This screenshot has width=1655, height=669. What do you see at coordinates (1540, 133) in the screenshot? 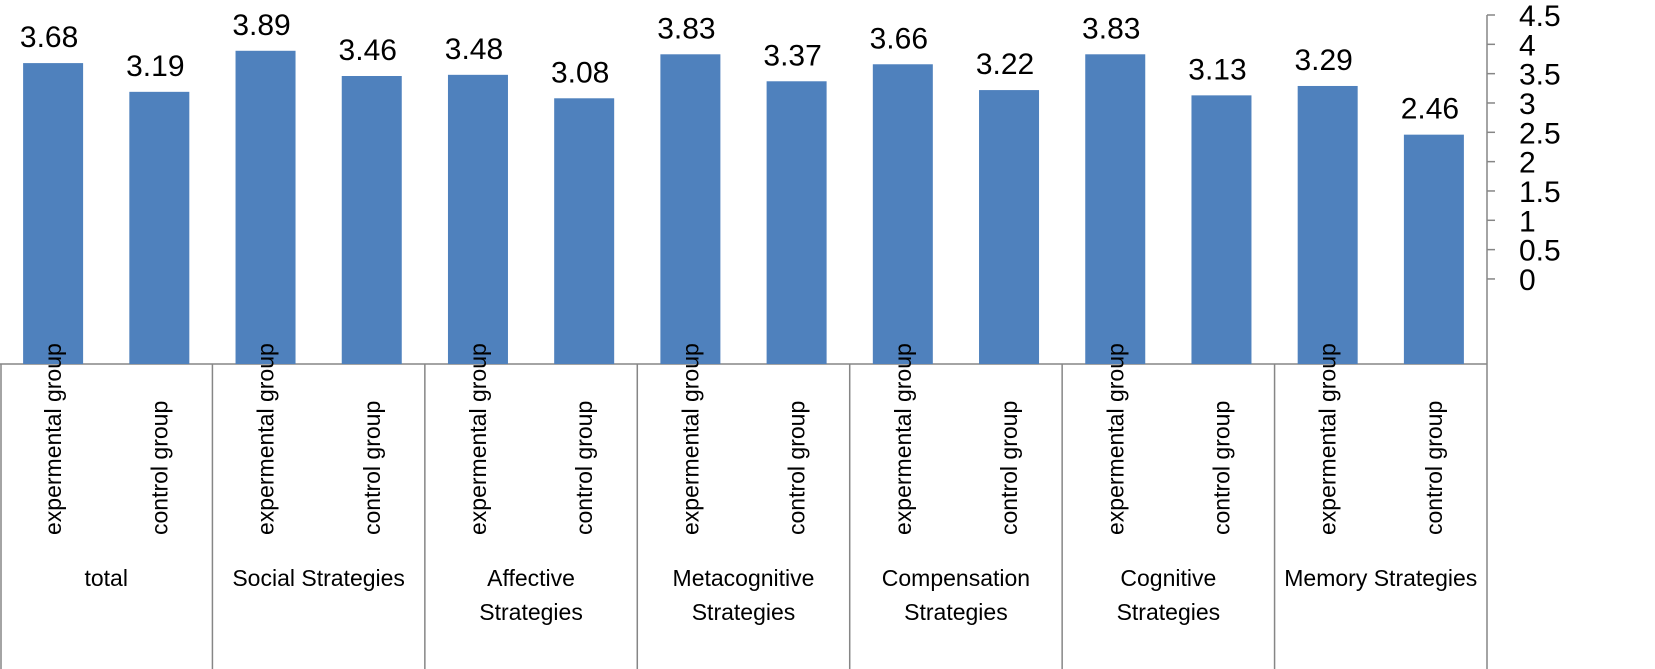
I see `y-tick-label: 2.5` at bounding box center [1540, 133].